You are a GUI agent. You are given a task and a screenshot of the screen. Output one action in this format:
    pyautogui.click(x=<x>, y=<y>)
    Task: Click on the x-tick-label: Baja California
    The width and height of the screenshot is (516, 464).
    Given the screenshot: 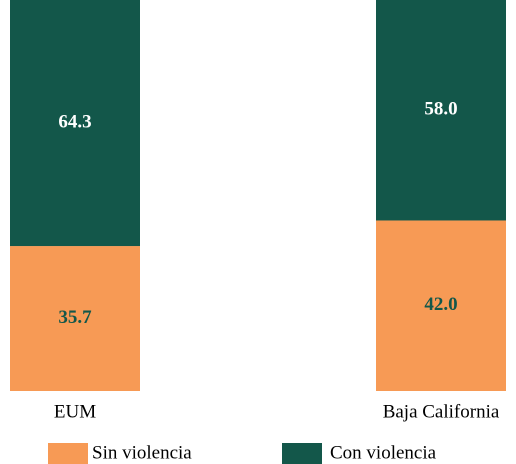 What is the action you would take?
    pyautogui.click(x=441, y=411)
    